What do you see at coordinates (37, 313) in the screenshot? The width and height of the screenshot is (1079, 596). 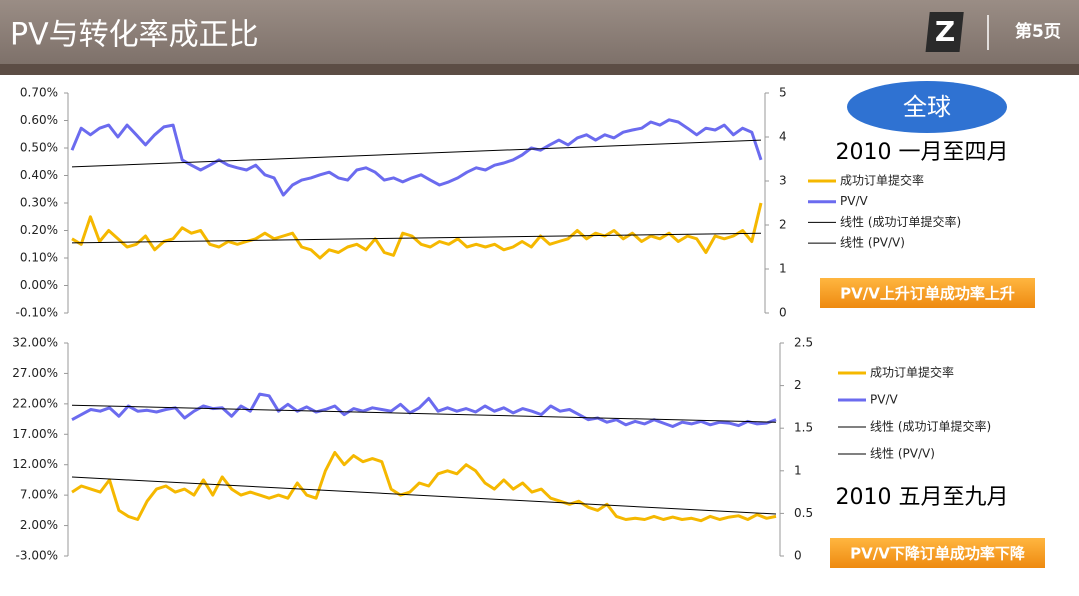 I see `y-tick-label: -0.10%` at bounding box center [37, 313].